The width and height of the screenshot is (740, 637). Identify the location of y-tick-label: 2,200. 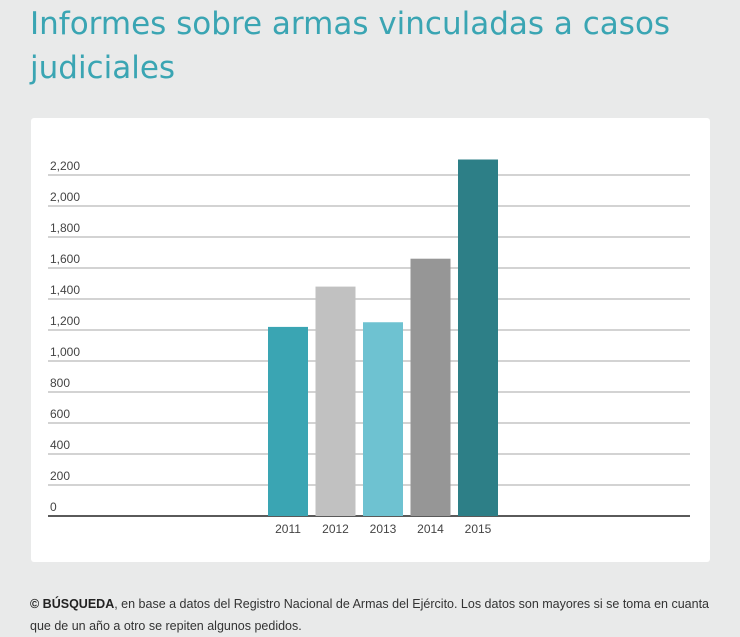
(65, 166).